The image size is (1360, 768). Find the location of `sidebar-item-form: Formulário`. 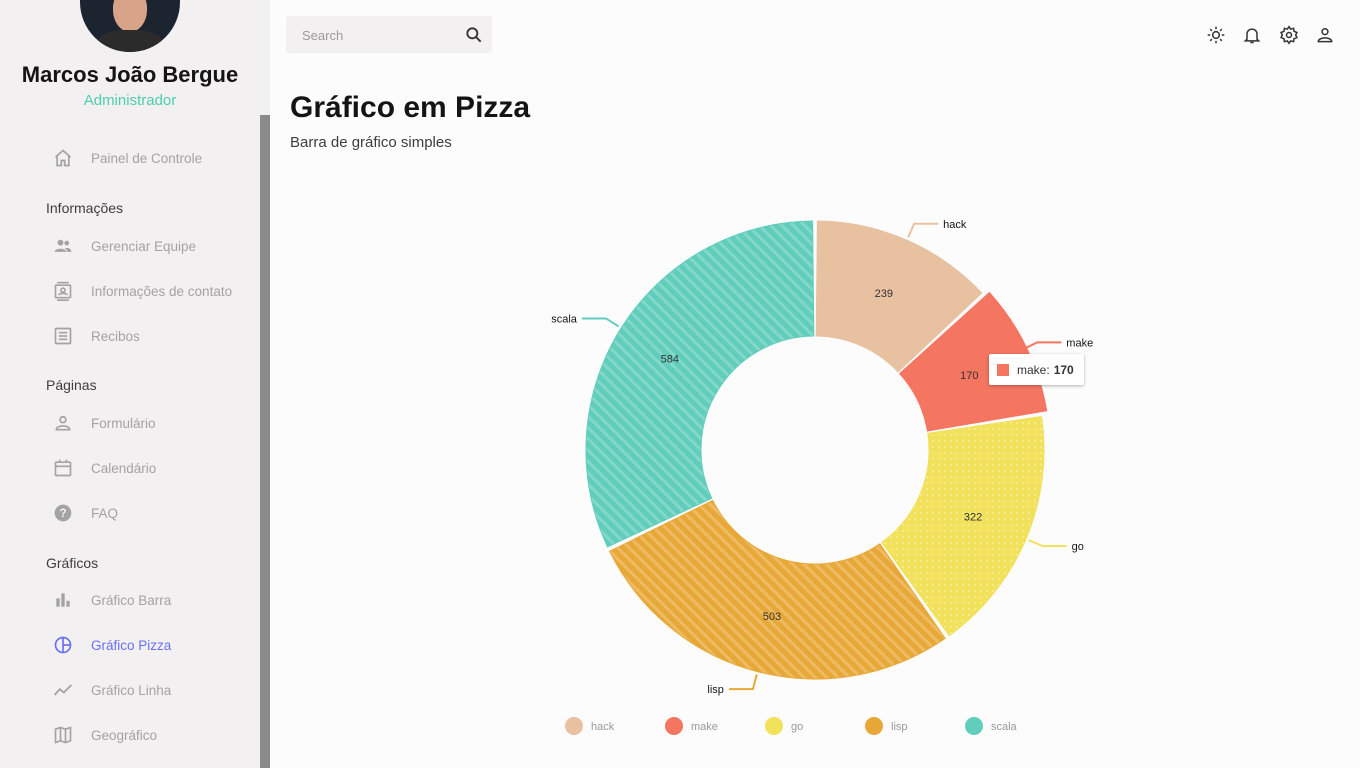

sidebar-item-form: Formulário is located at coordinates (104, 423).